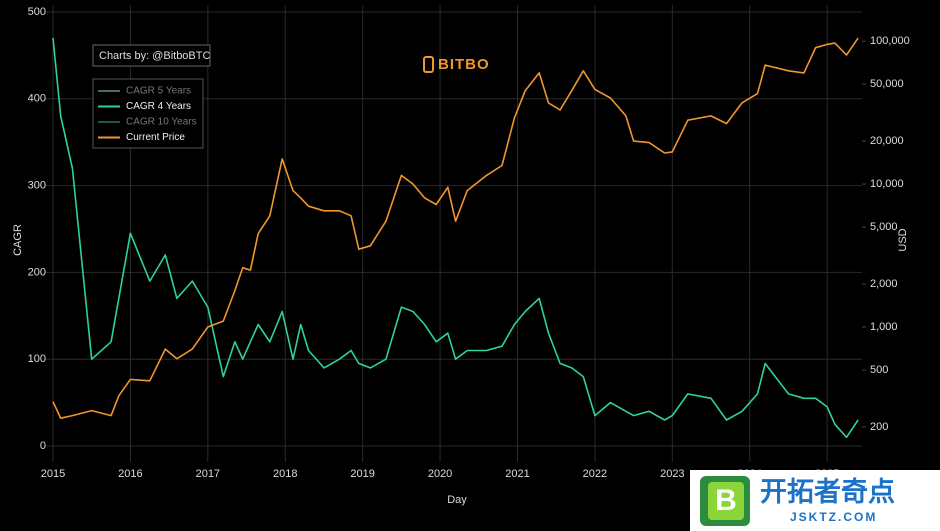 The width and height of the screenshot is (940, 531). I want to click on y-tick-label: 500, so click(37, 12).